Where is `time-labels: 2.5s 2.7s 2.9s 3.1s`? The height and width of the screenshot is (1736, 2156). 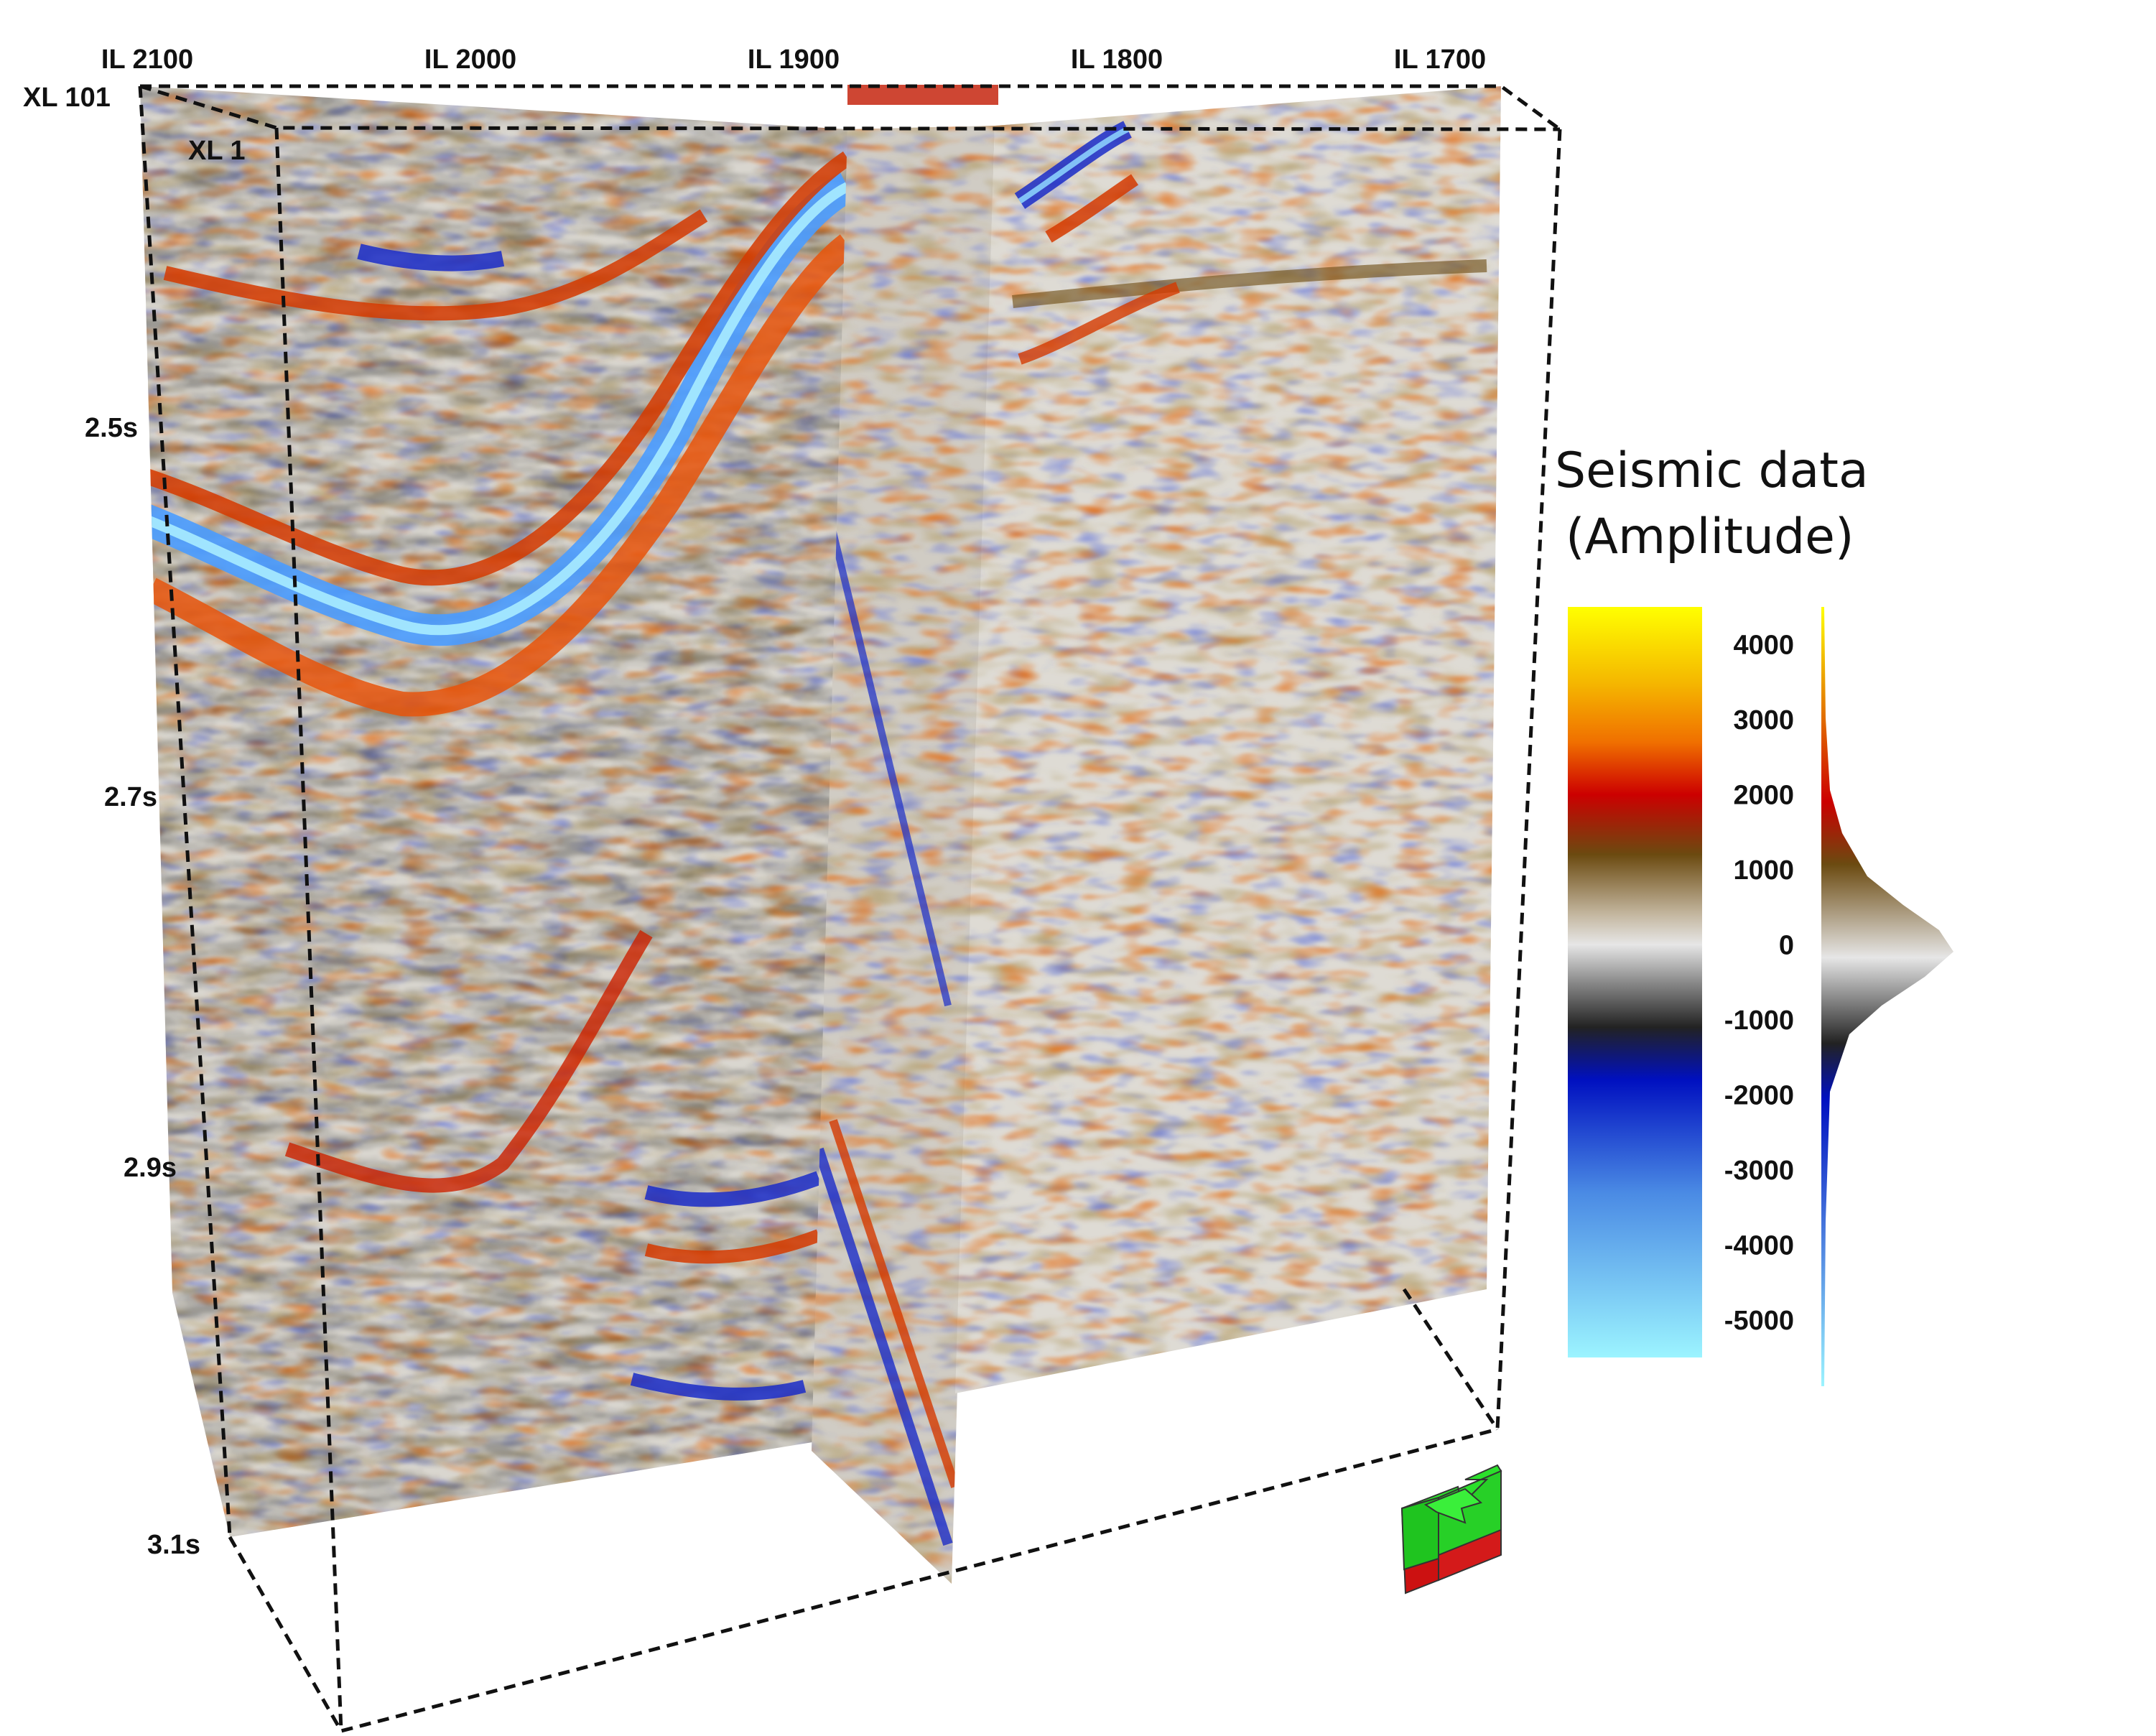 time-labels: 2.5s 2.7s 2.9s 3.1s is located at coordinates (142, 987).